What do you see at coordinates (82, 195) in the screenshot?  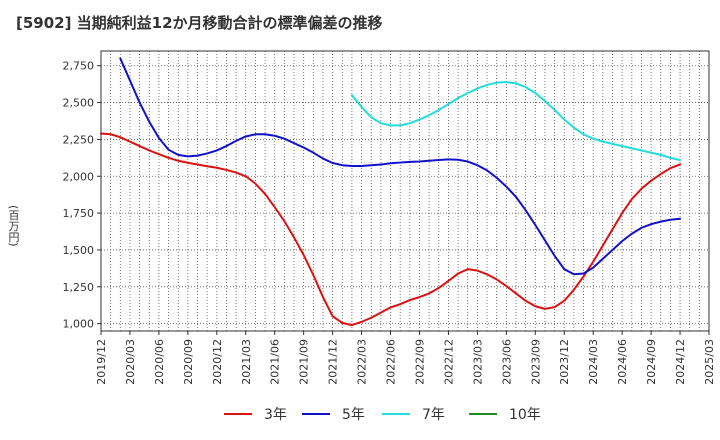 I see `y-axis-ticks: 1,000 1,250 1,500 1,750 2,000 2,250 2,500 2,750` at bounding box center [82, 195].